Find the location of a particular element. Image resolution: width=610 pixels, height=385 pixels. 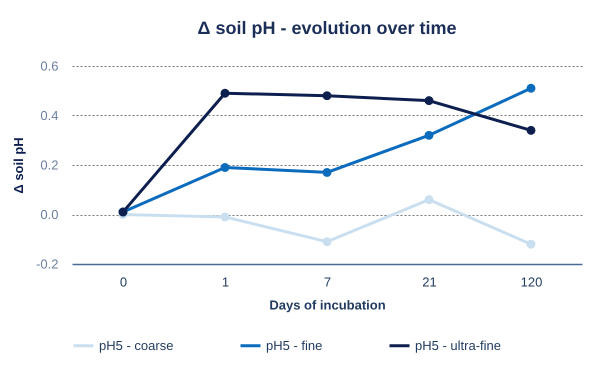

x-tick-label: 120 is located at coordinates (531, 282).